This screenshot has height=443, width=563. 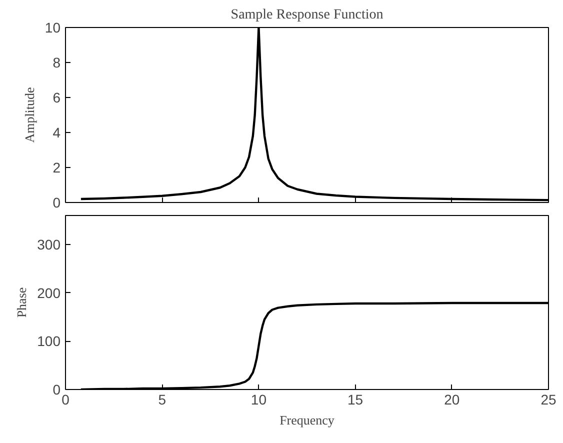 I want to click on y-tick-label: 4, so click(x=56, y=132).